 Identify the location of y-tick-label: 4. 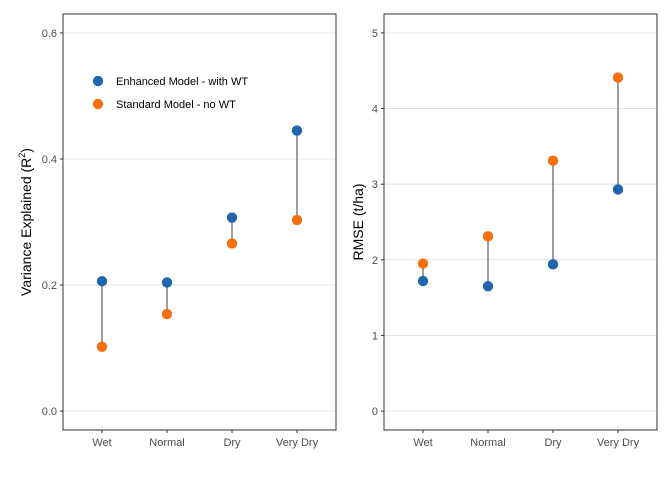
(375, 110).